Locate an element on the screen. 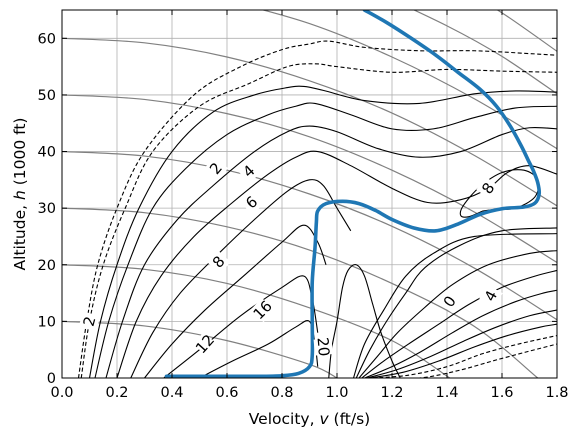 This screenshot has width=580, height=444. x-axis-label: Velocity, v (ft/s) is located at coordinates (309, 419).